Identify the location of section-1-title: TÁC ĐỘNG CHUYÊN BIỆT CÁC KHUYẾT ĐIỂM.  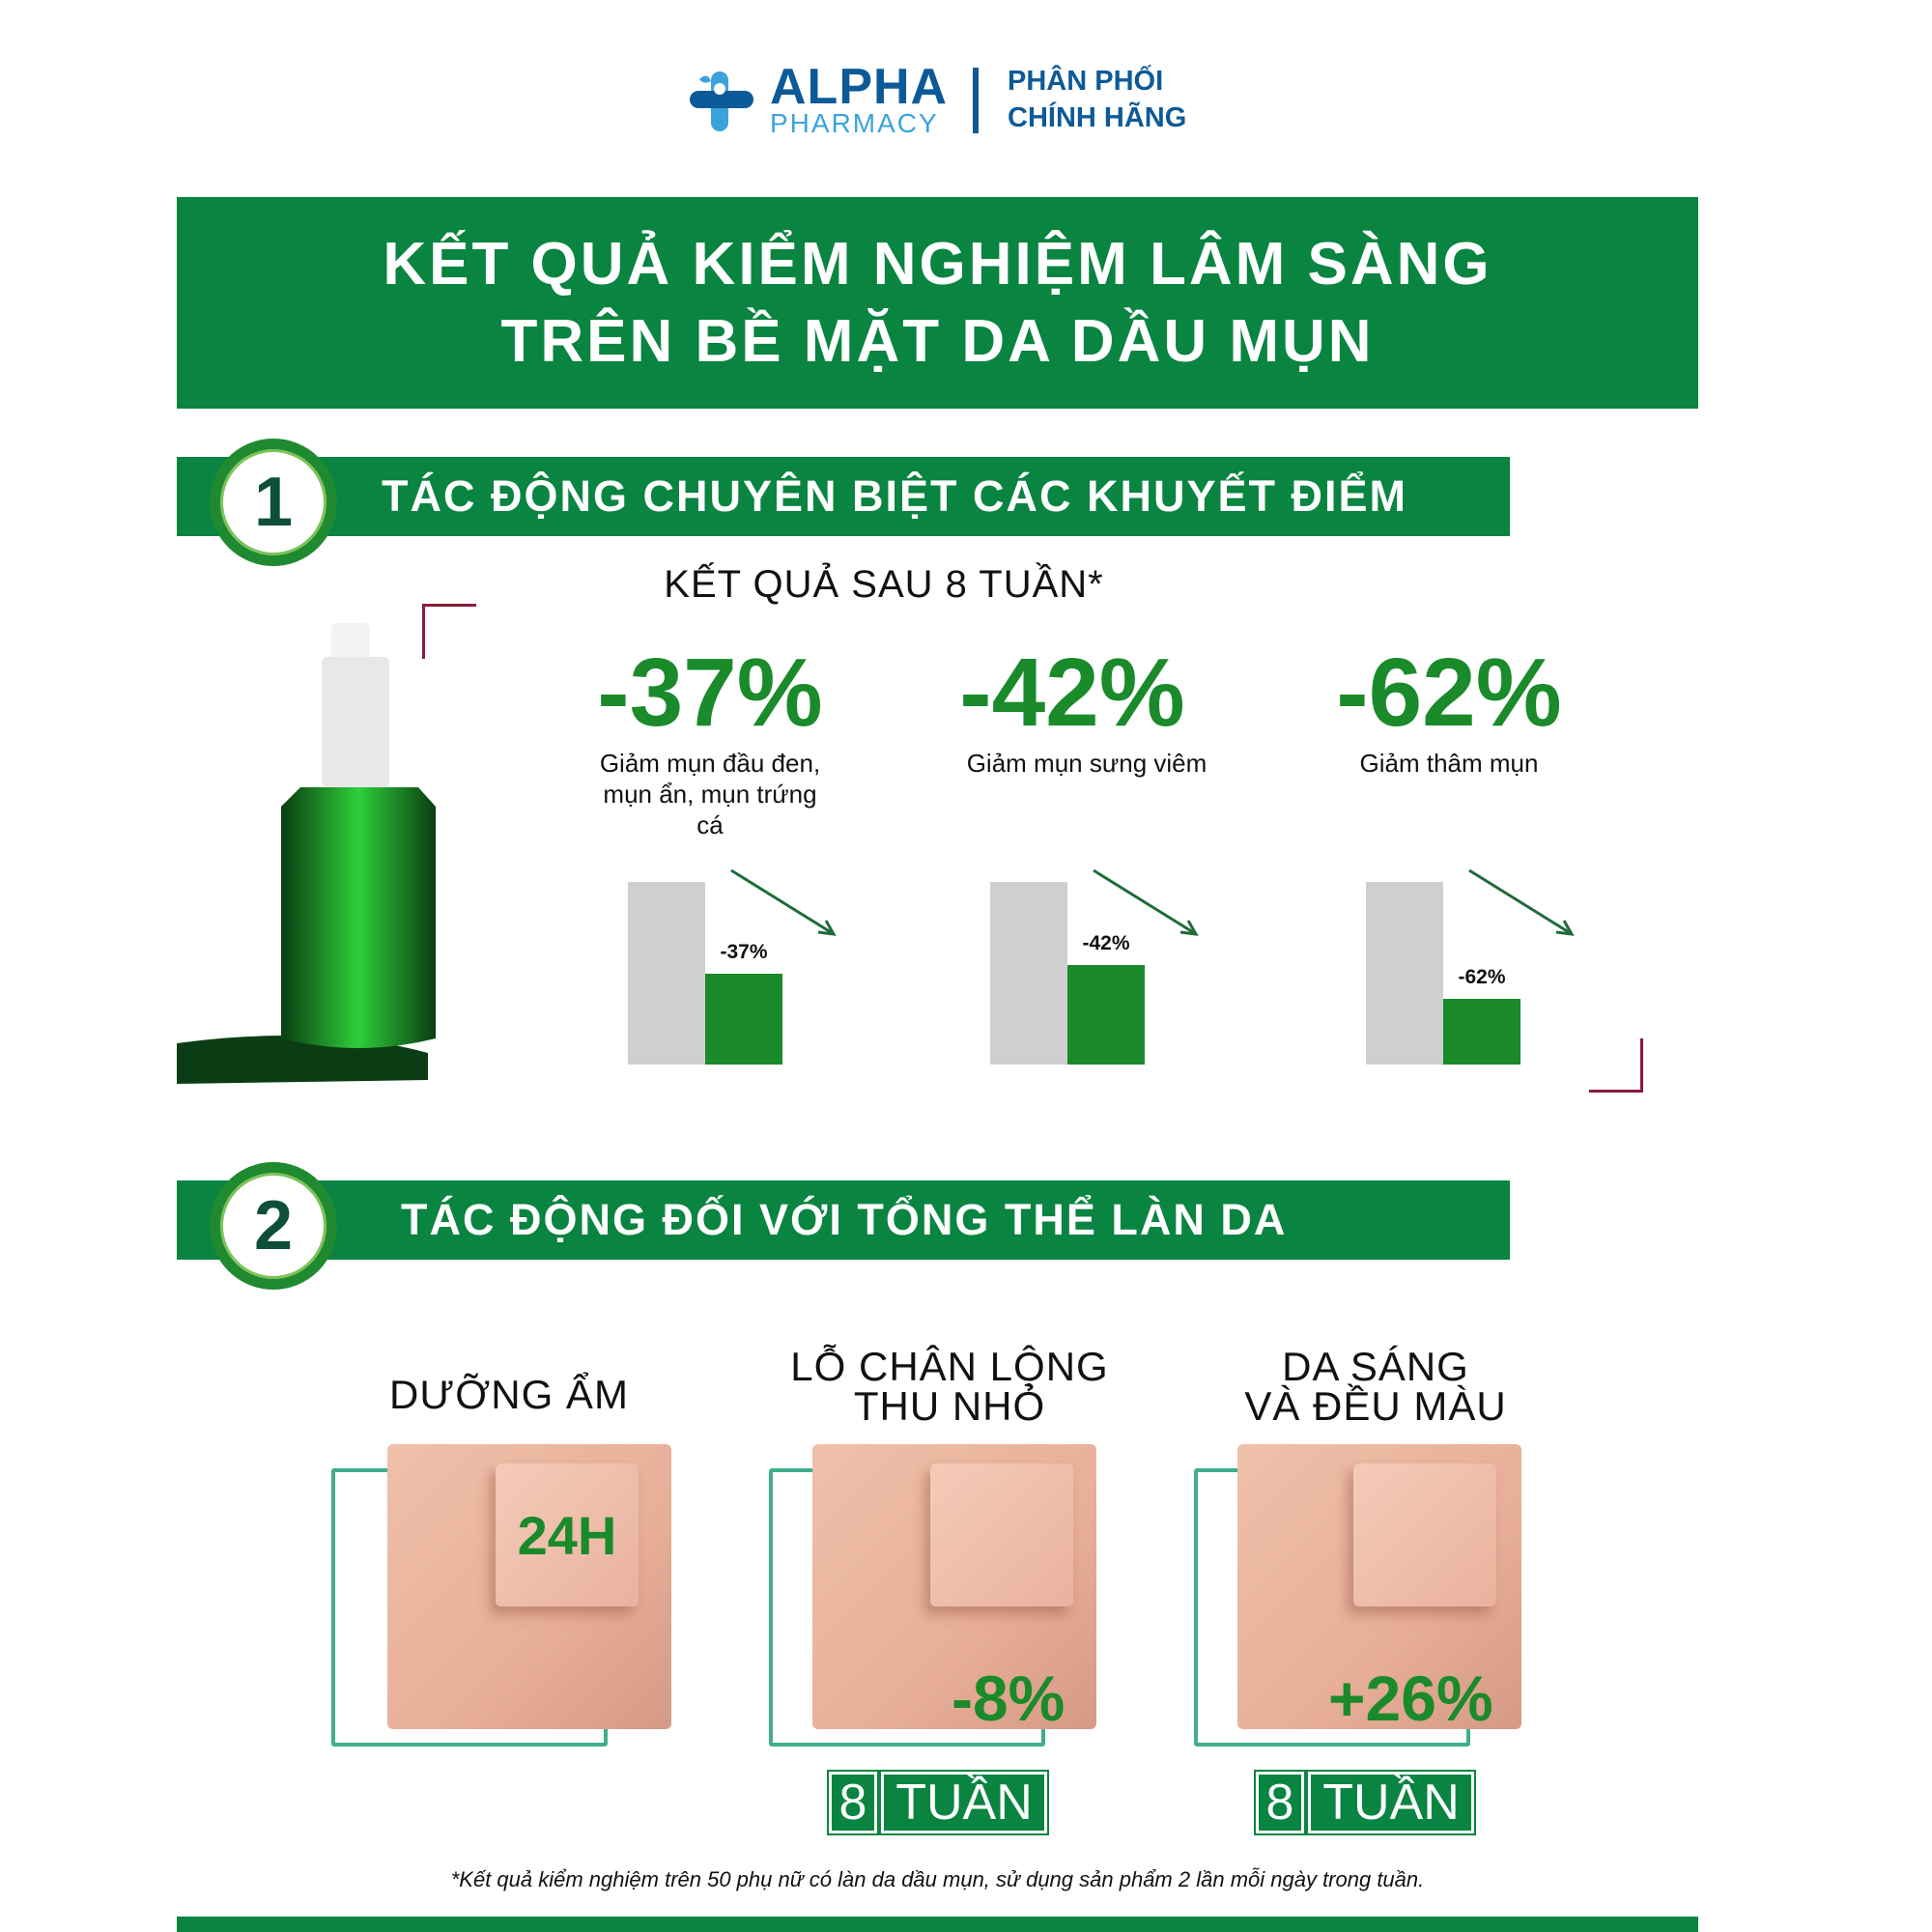
(895, 496).